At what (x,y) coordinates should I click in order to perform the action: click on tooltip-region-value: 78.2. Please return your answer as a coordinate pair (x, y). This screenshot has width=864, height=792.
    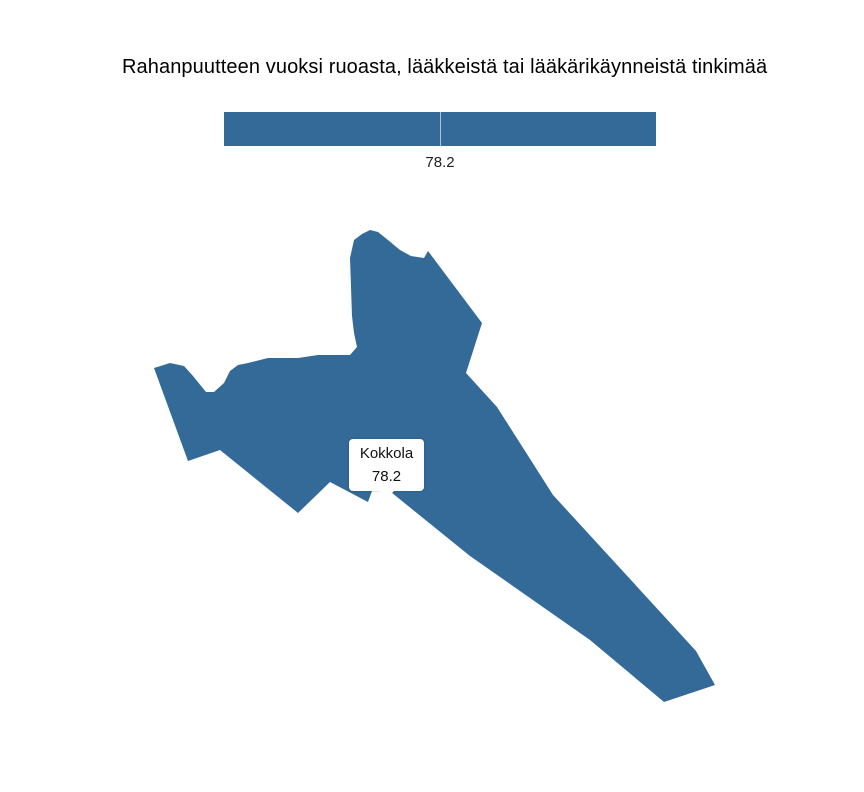
    Looking at the image, I should click on (386, 476).